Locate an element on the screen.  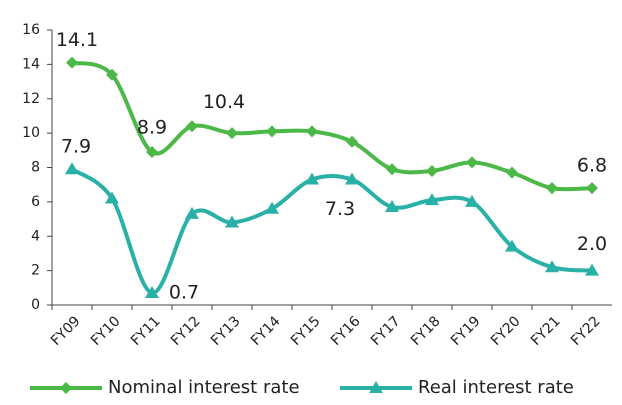
x-tick-label: FY18 is located at coordinates (426, 331).